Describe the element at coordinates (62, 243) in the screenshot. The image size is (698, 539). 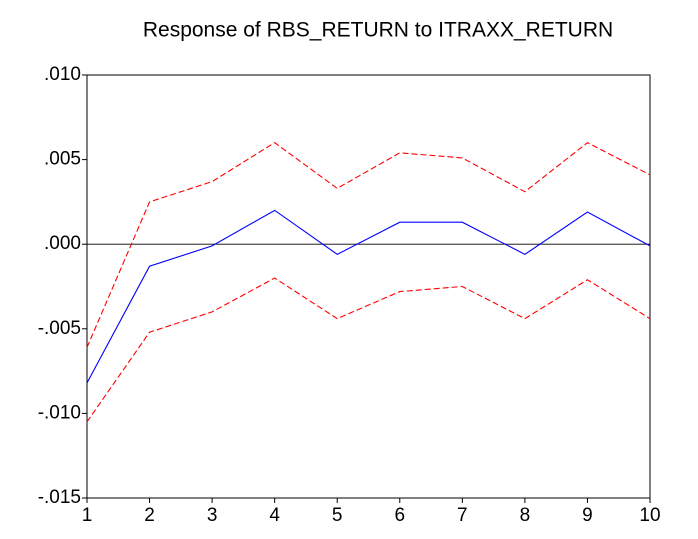
I see `y-tick-label: .000` at that location.